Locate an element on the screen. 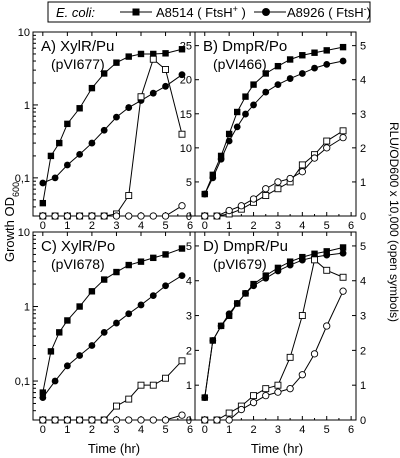 This screenshot has width=400, height=458. panel-c-point-open-square is located at coordinates (129, 399).